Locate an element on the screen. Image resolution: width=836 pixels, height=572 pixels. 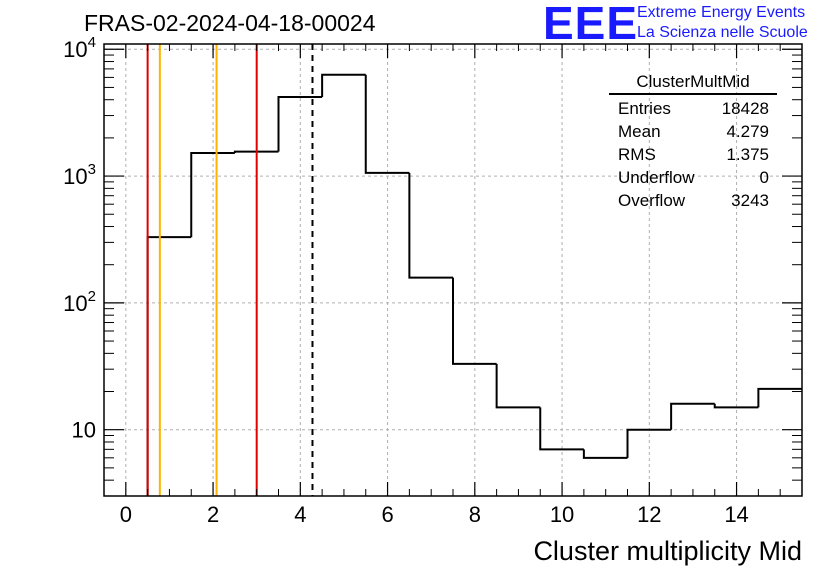
y-tick-label: 10² is located at coordinates (79, 302).